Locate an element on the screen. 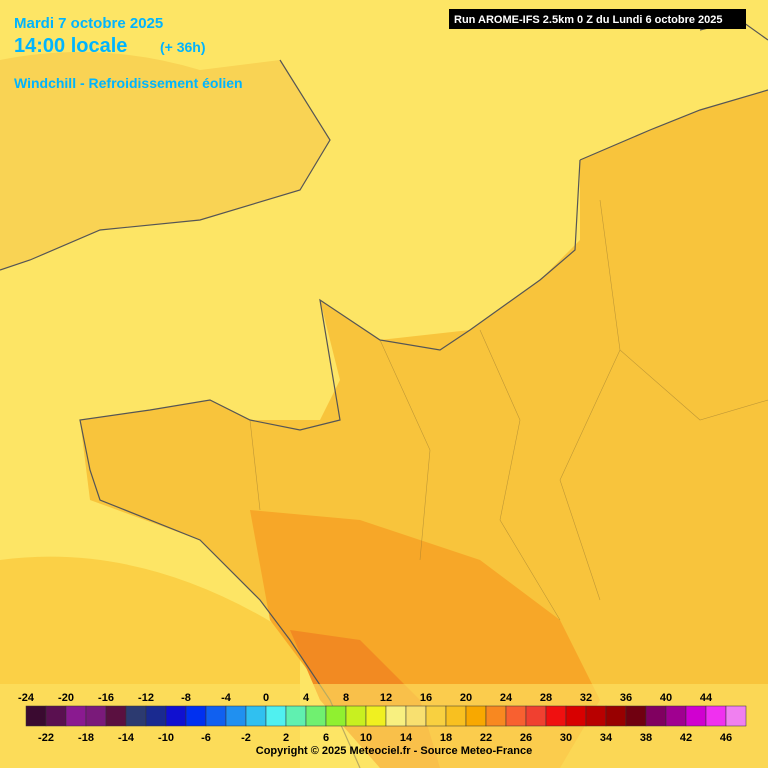  legend-label: 44 is located at coordinates (706, 698).